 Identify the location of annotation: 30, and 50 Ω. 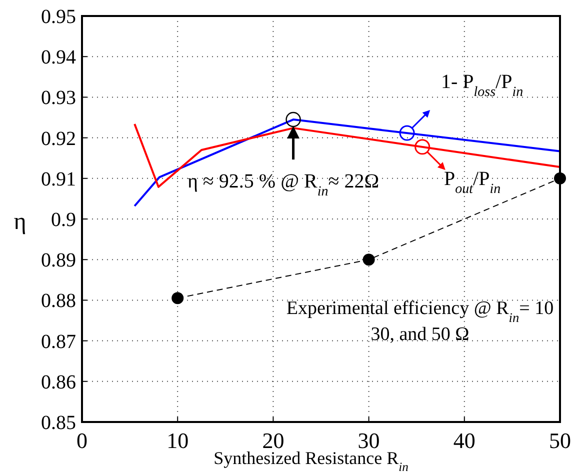
(420, 335).